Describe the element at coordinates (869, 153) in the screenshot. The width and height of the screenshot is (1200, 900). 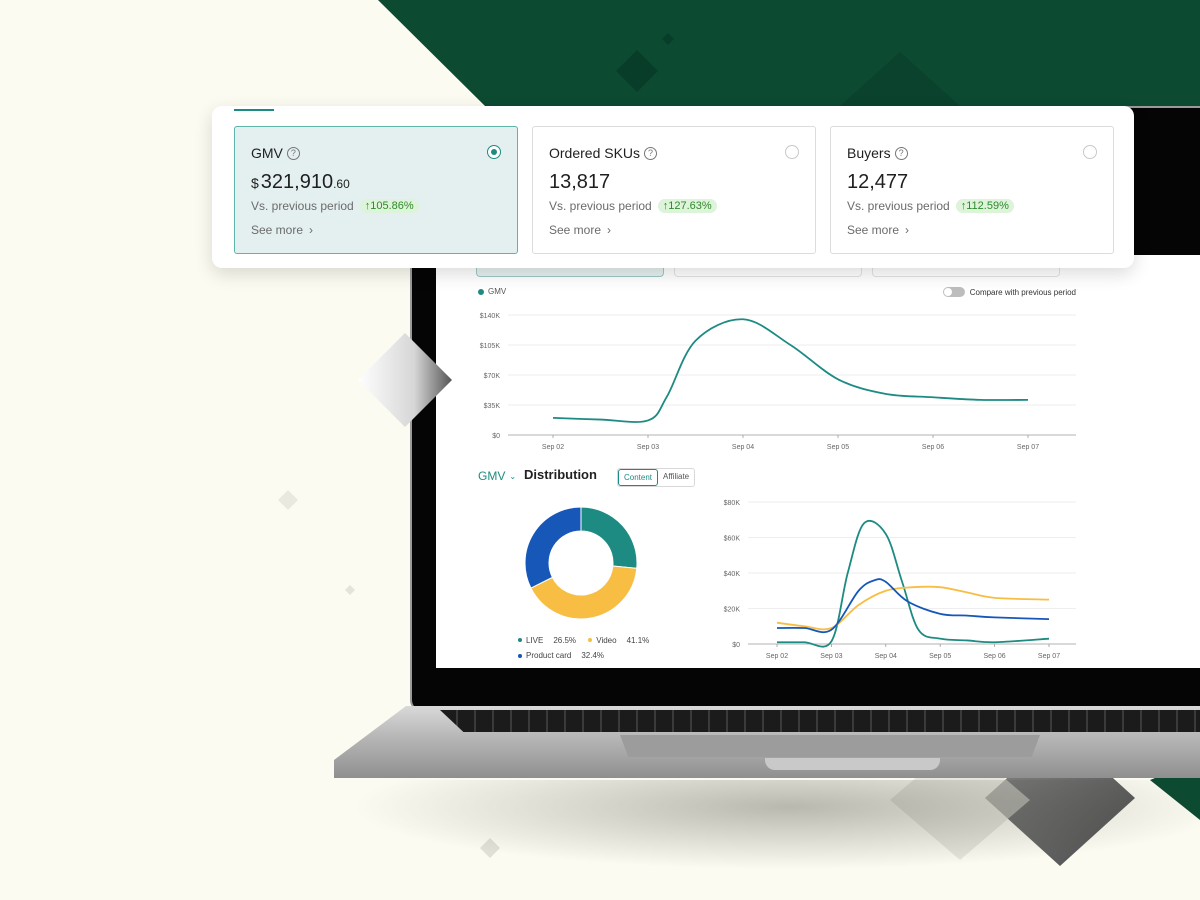
I see `metric-title-text: Buyers` at that location.